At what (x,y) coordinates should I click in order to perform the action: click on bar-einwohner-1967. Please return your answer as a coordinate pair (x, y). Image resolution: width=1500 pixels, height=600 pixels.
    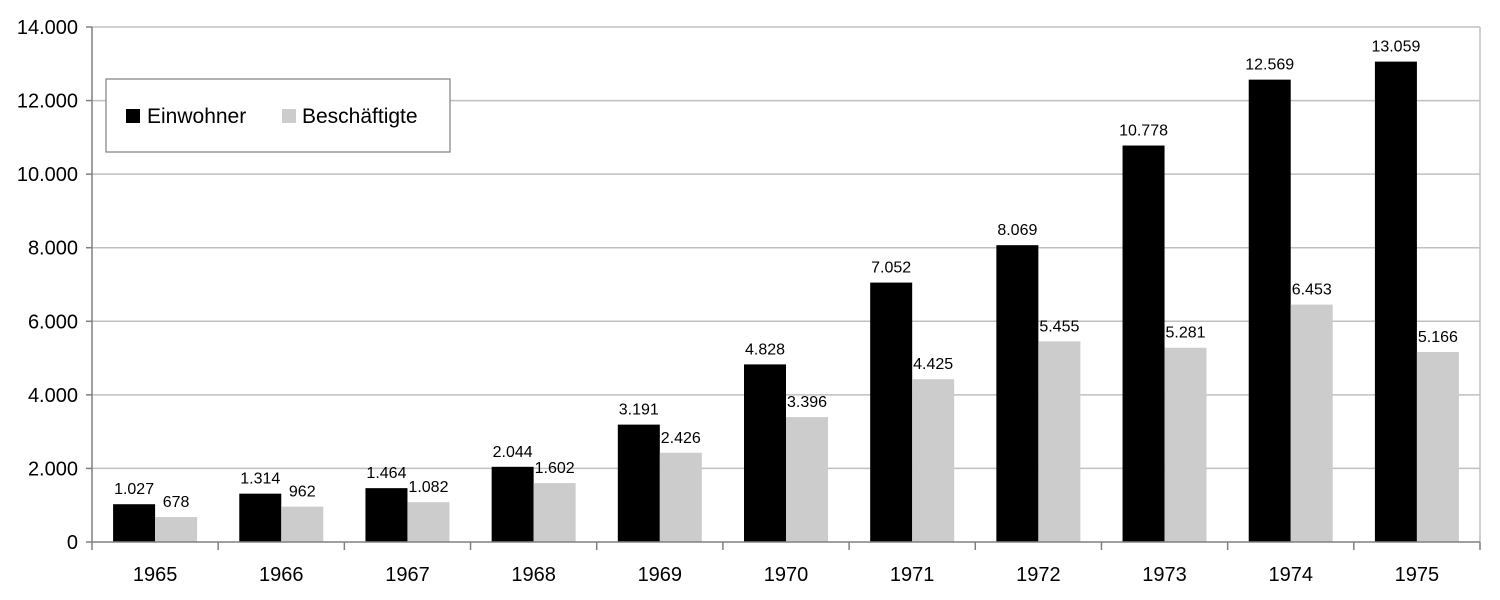
    Looking at the image, I should click on (386, 515).